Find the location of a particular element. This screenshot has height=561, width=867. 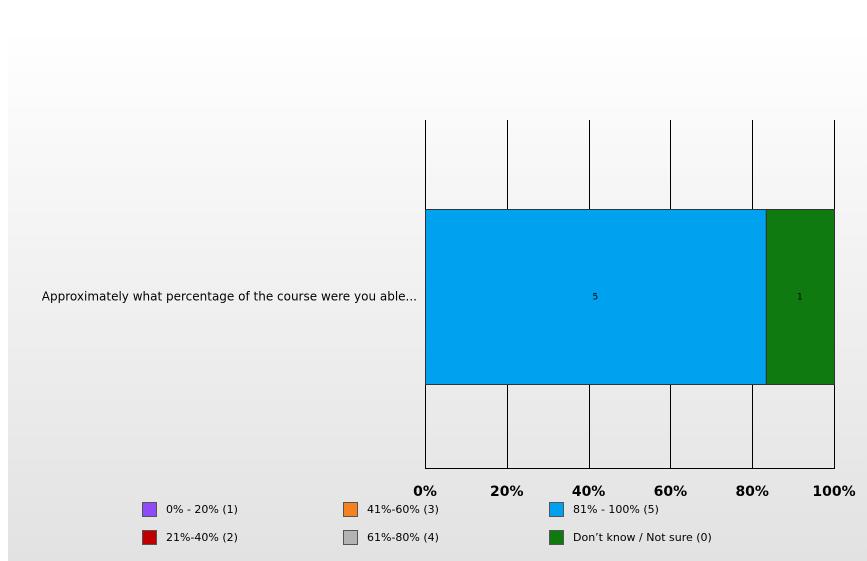

x-tick-label: 100% is located at coordinates (833, 492).